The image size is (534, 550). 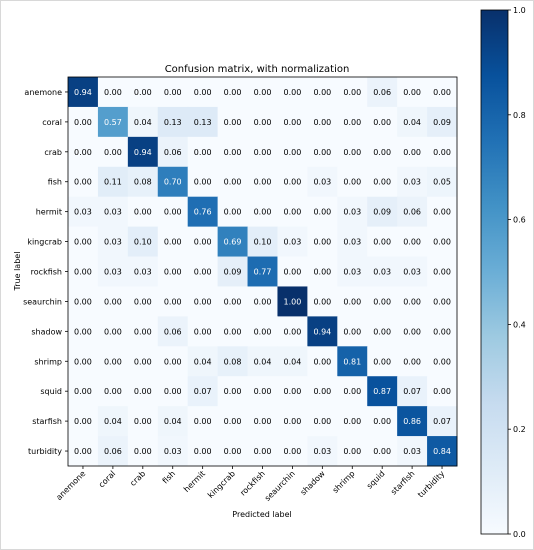 What do you see at coordinates (519, 10) in the screenshot?
I see `colorbar-tick-label: 1.0` at bounding box center [519, 10].